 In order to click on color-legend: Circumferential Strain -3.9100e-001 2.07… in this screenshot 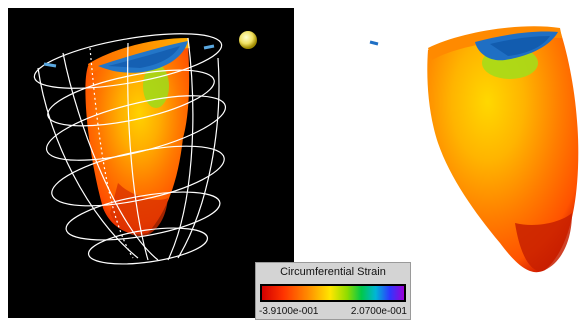, I will do `click(333, 291)`.